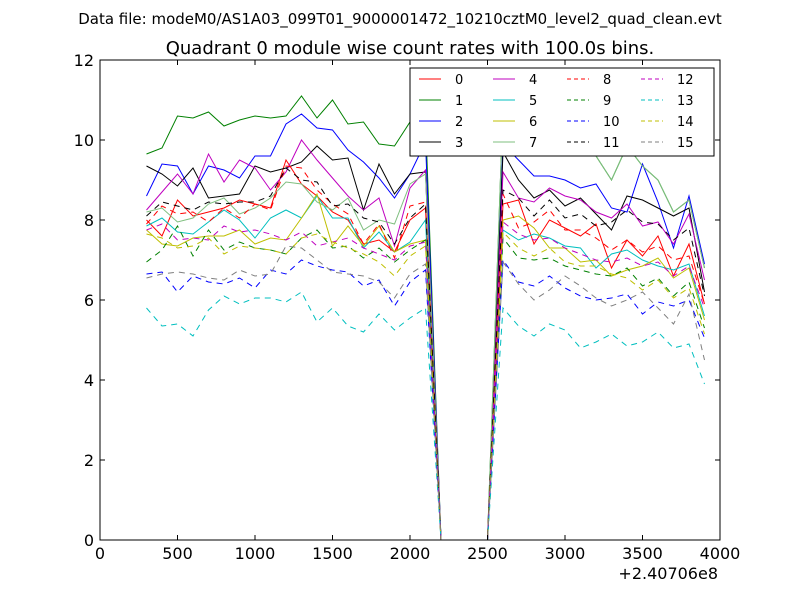  I want to click on y-tick-label: 8, so click(89, 220).